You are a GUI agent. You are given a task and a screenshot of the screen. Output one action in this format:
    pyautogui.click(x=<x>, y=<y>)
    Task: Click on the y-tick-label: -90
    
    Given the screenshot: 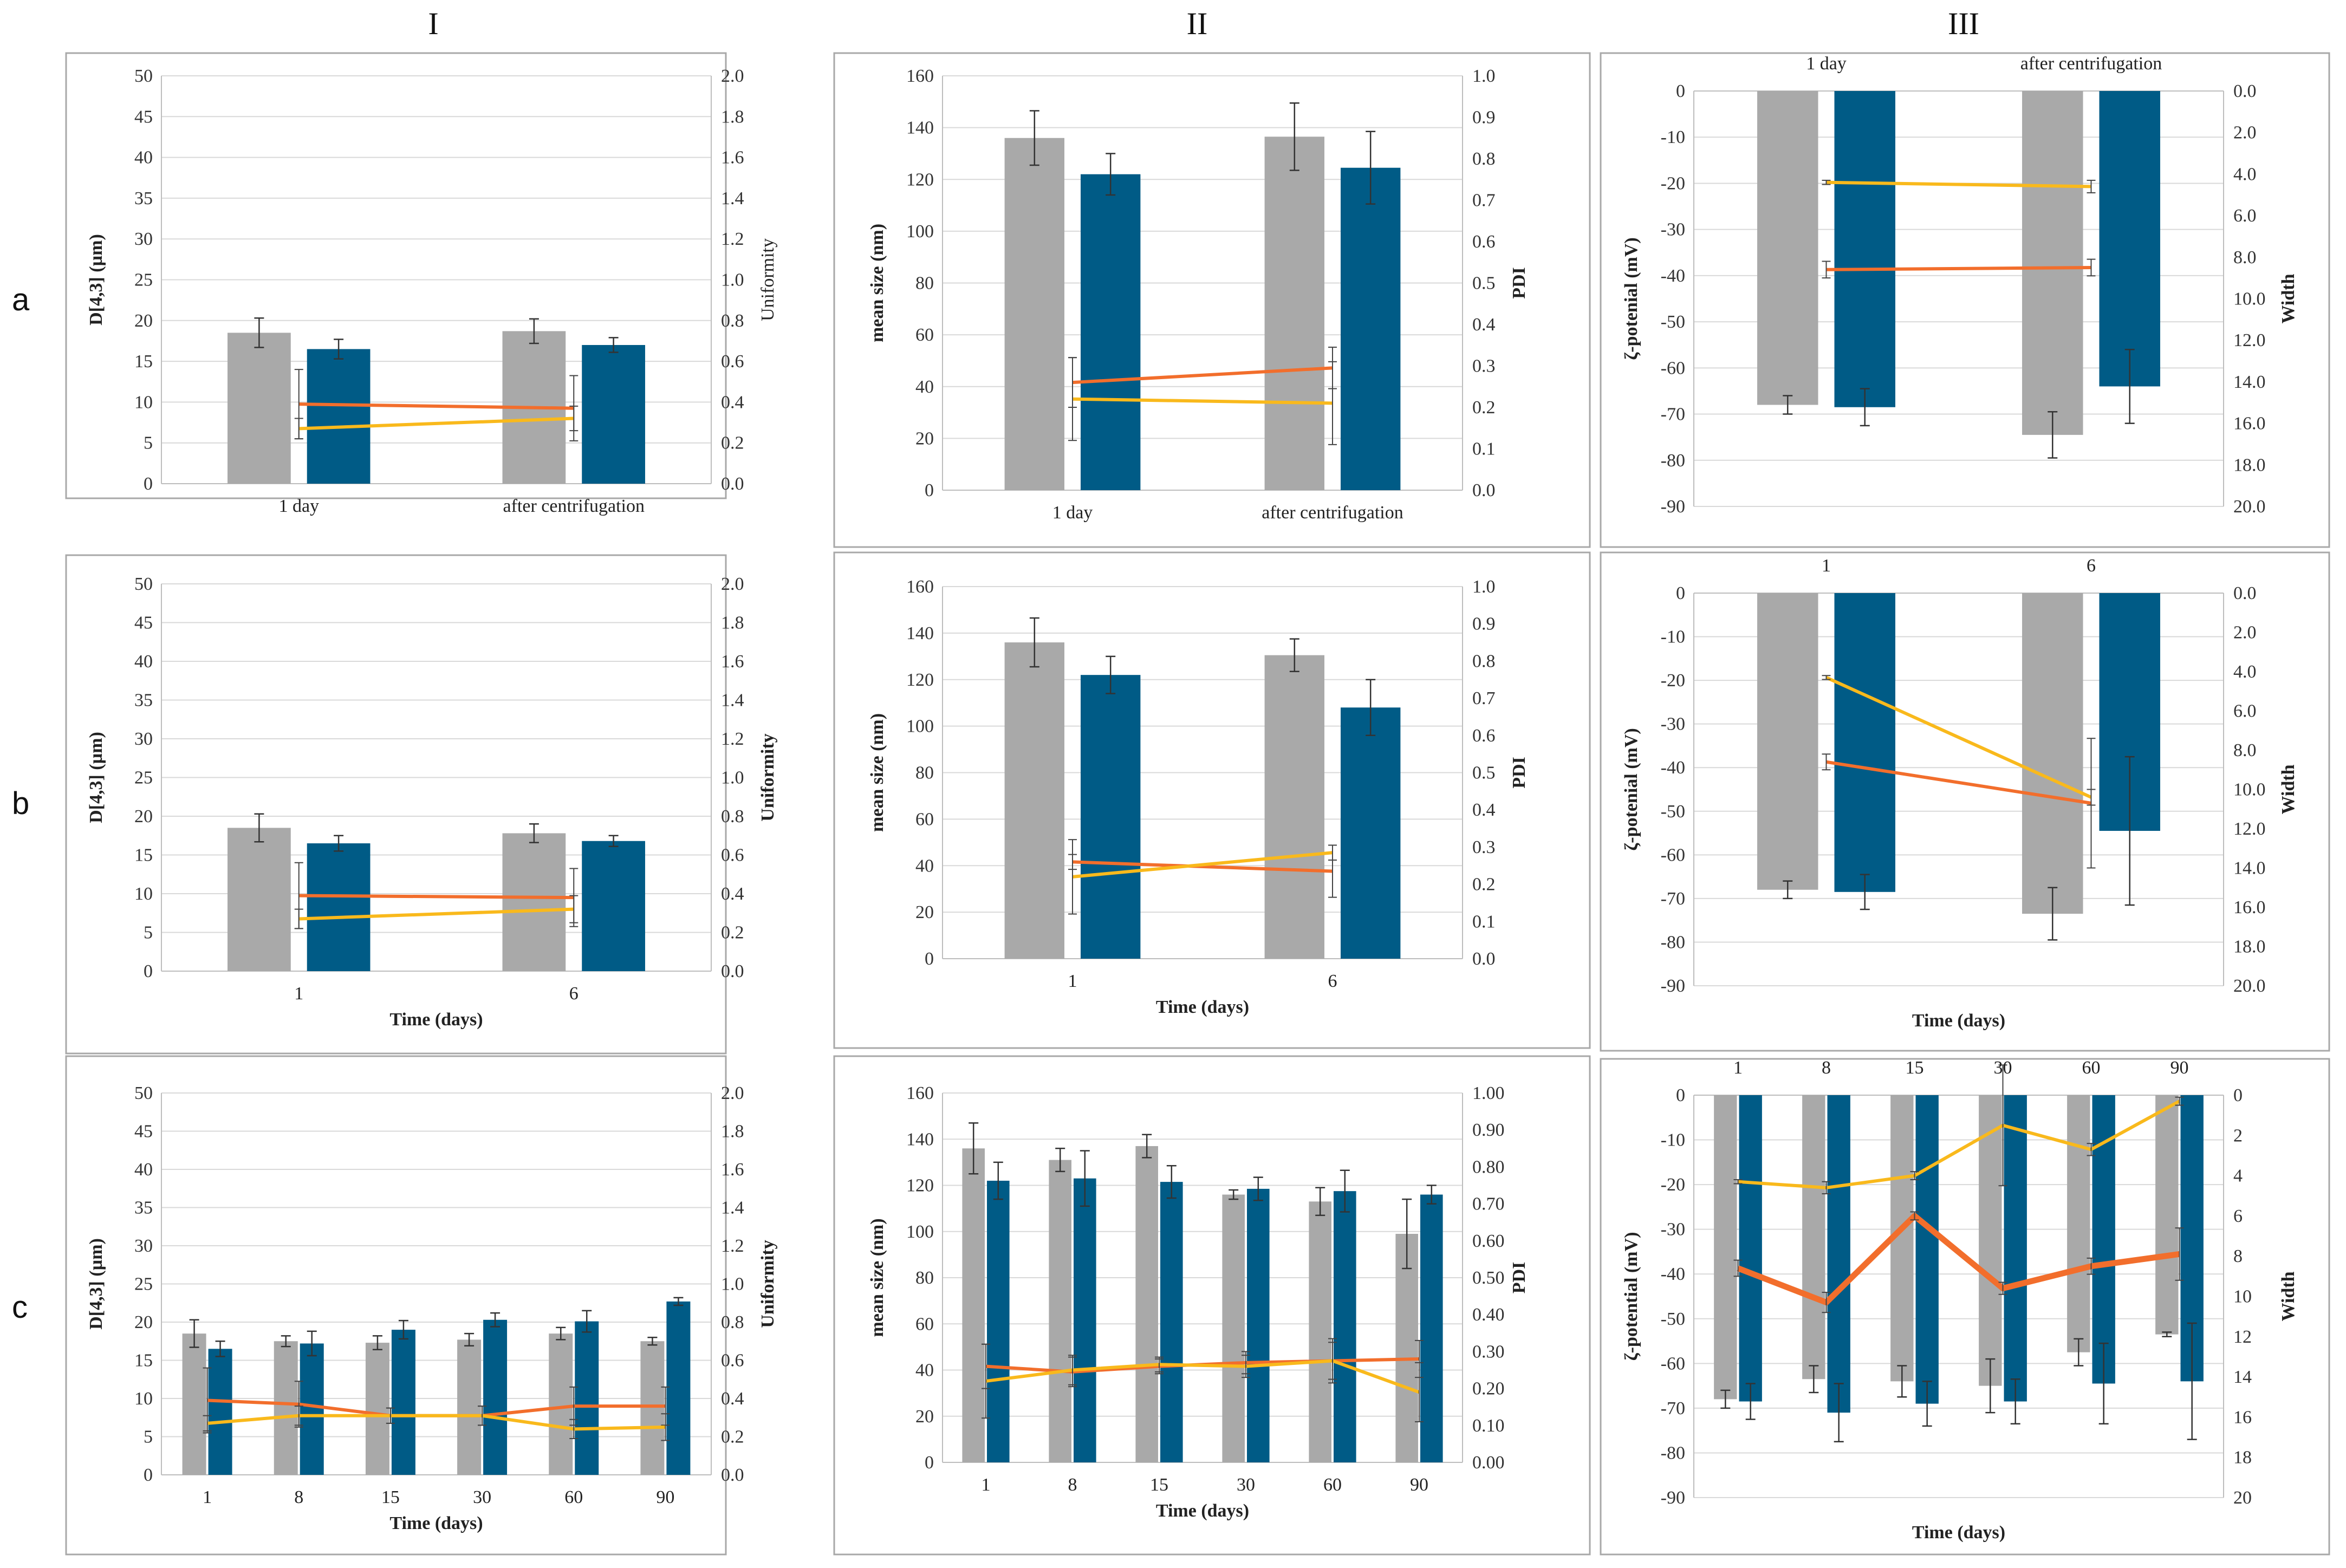 What is the action you would take?
    pyautogui.click(x=1673, y=986)
    